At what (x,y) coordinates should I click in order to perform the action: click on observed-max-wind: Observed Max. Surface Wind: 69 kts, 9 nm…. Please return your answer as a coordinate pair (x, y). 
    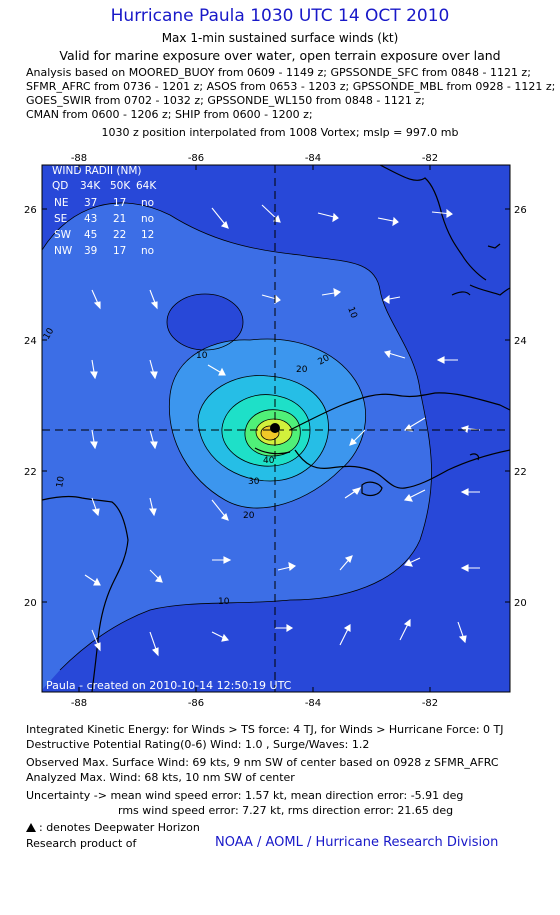
    Looking at the image, I should click on (262, 762).